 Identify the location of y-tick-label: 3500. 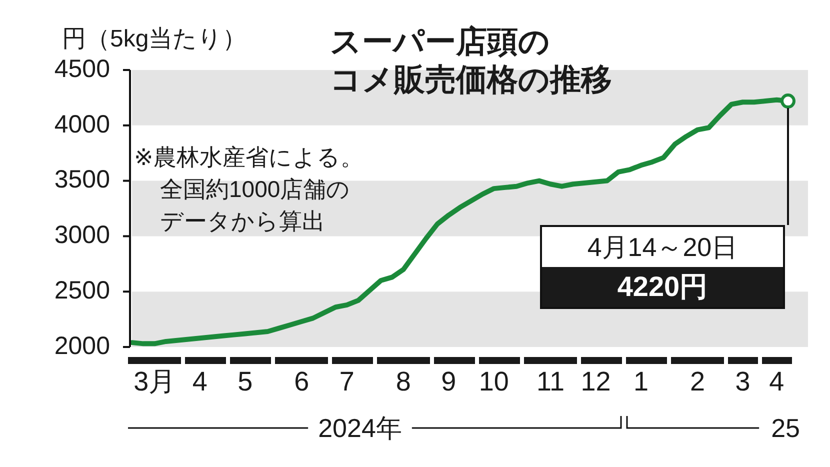
(82, 180).